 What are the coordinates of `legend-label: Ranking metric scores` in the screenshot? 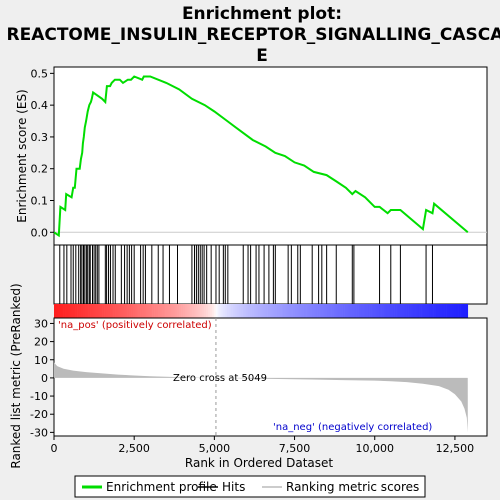 It's located at (352, 487).